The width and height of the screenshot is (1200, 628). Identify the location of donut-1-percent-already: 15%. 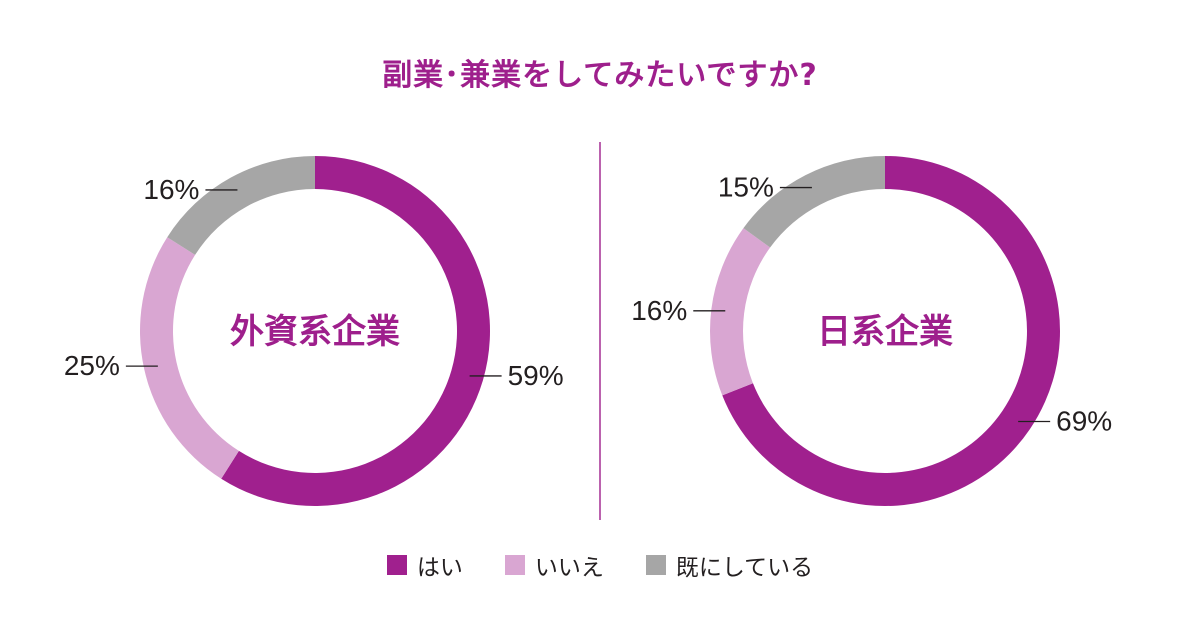
(746, 187).